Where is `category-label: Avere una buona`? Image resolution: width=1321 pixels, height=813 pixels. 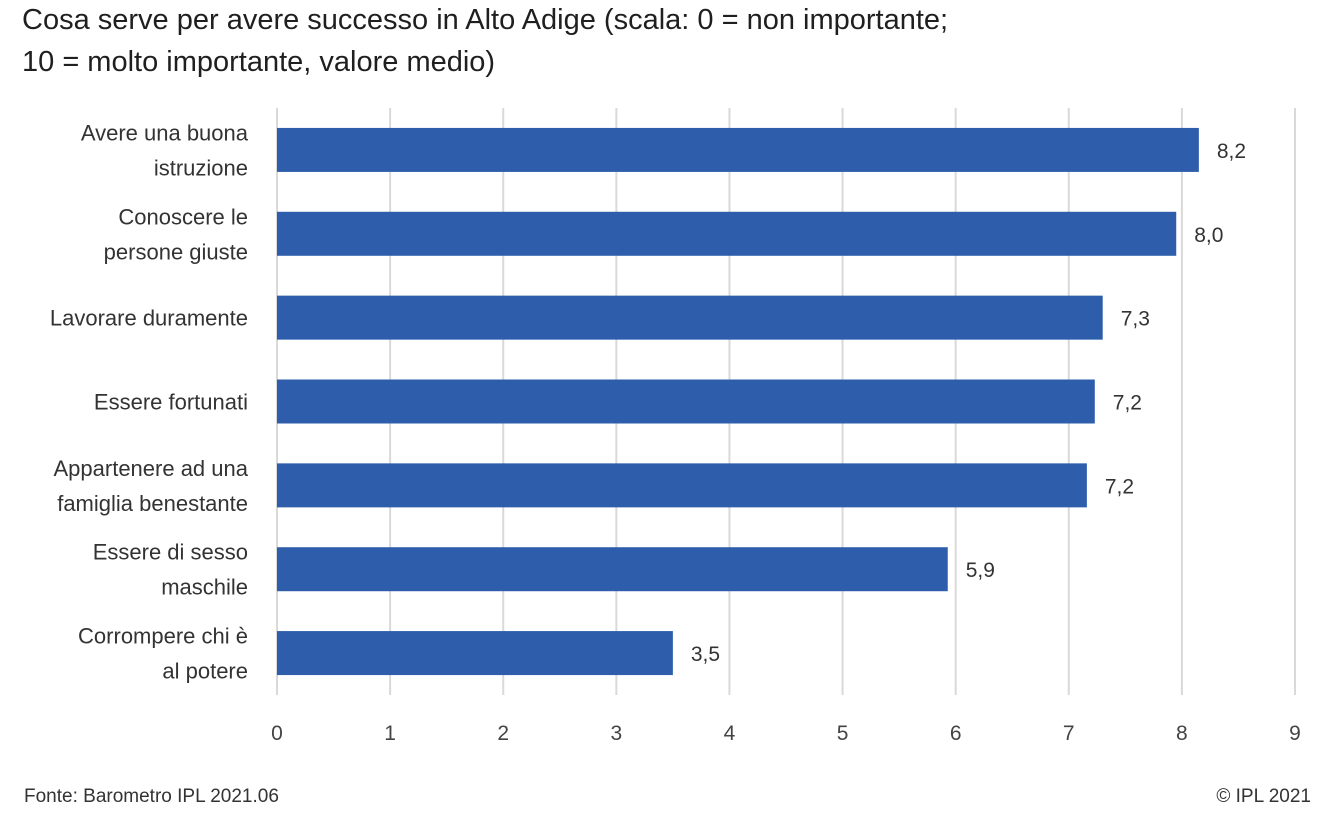 category-label: Avere una buona is located at coordinates (165, 132).